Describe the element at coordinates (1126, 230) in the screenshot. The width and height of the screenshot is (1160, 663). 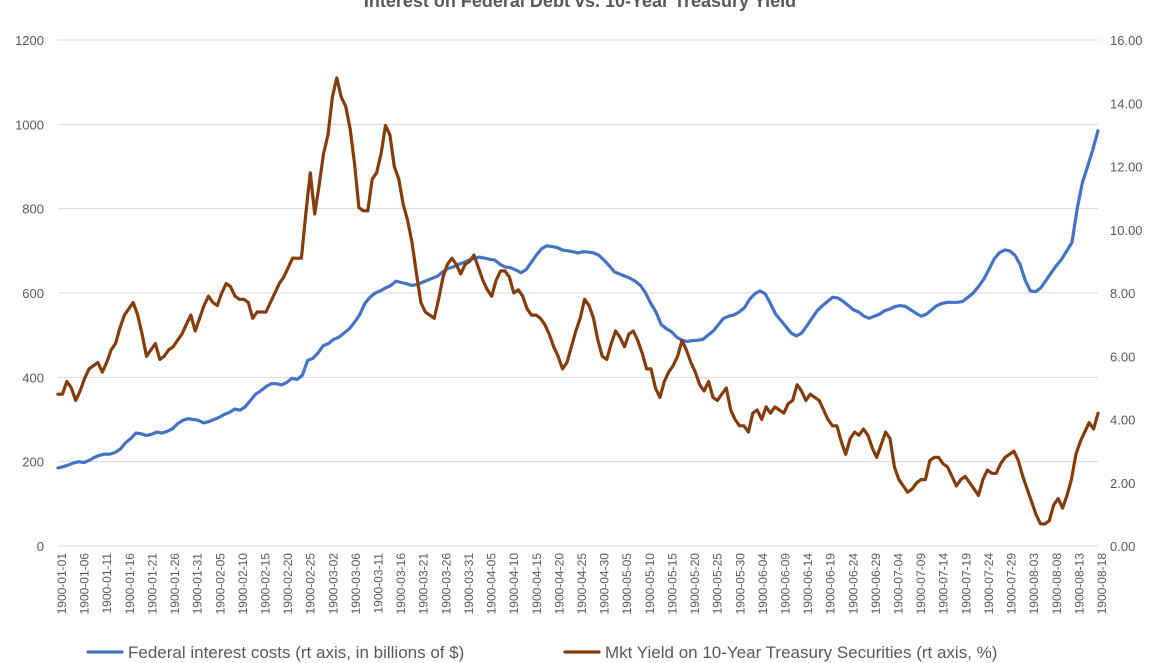
I see `right-tick-label: 10.00` at that location.